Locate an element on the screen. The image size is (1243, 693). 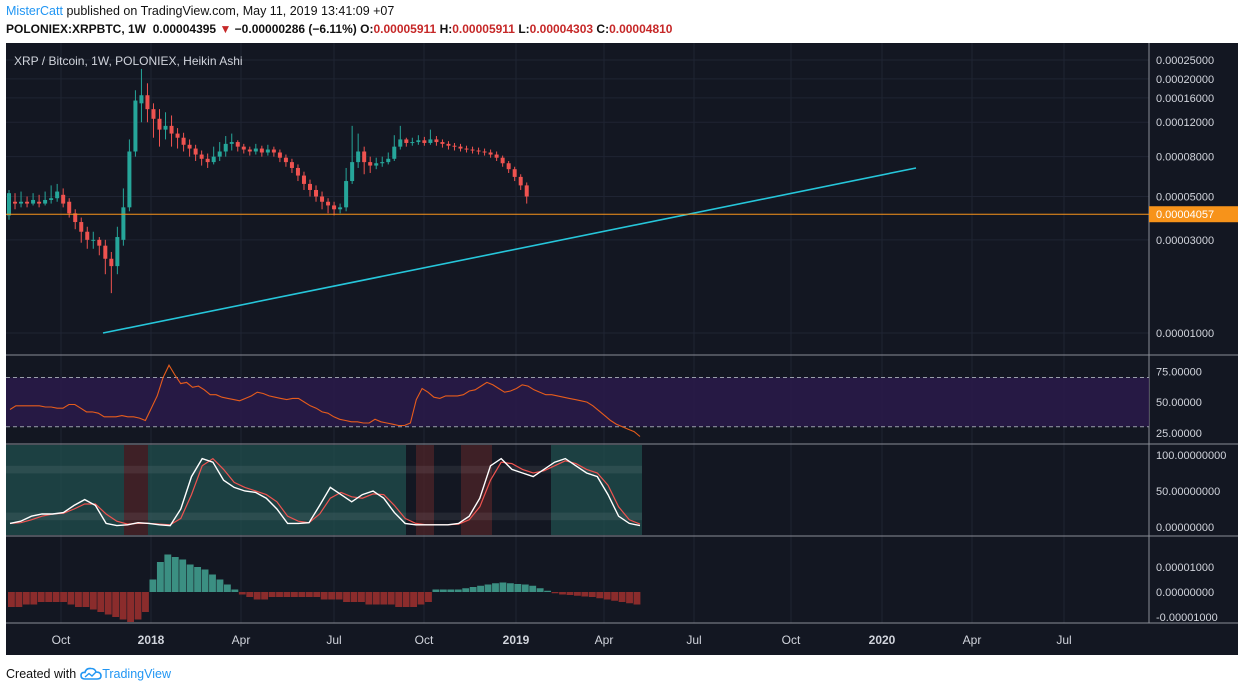
macd-pane: 0.00001000 0.00000000 -0.00001000 is located at coordinates (613, 589).